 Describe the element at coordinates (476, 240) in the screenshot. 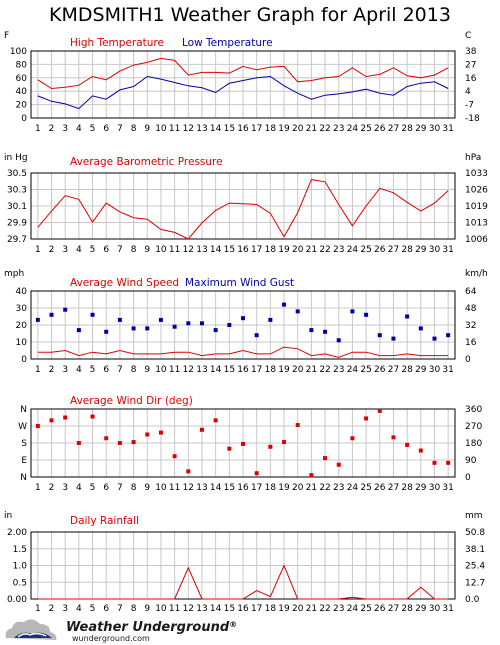

I see `y-tick-label-right: 1006` at that location.